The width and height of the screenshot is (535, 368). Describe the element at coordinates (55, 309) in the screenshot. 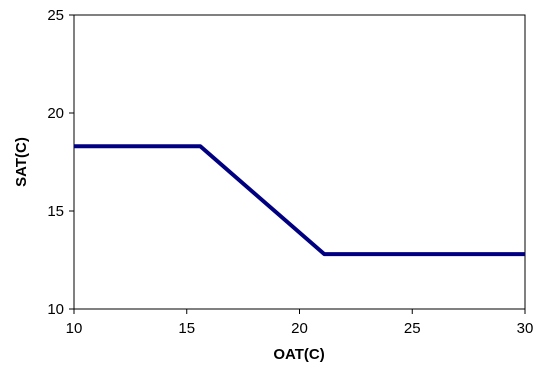

I see `y-tick-label: 10` at that location.